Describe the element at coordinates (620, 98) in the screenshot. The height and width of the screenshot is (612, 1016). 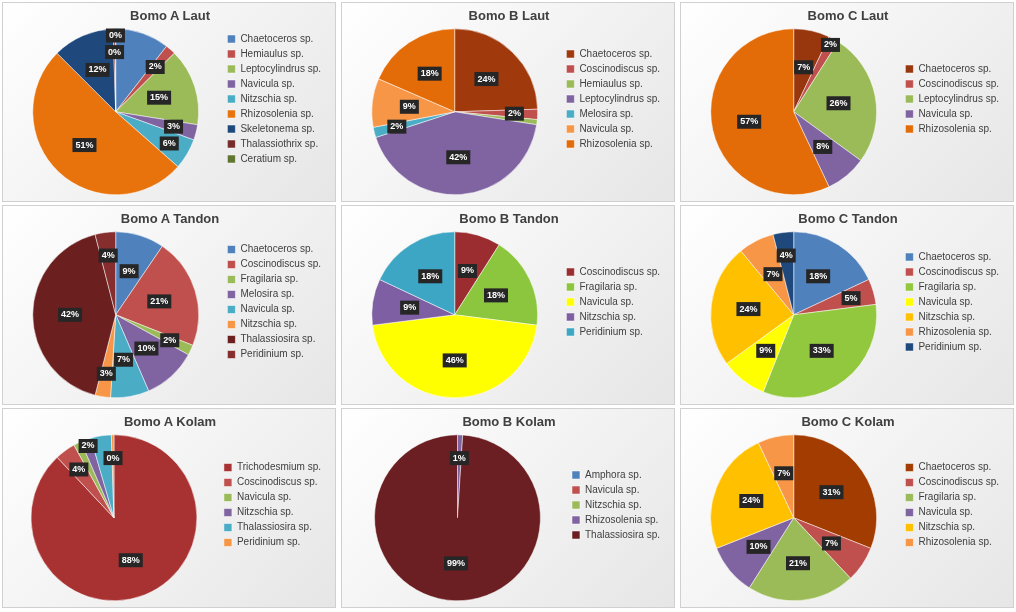
I see `legend-label: Leptocylindrus sp.` at that location.